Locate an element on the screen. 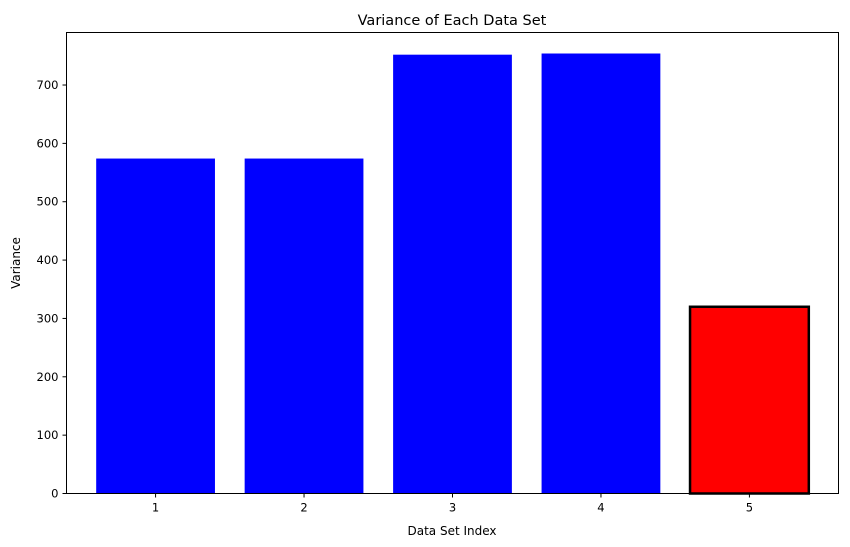 This screenshot has width=850, height=547. y-tick-label: 300 is located at coordinates (48, 318).